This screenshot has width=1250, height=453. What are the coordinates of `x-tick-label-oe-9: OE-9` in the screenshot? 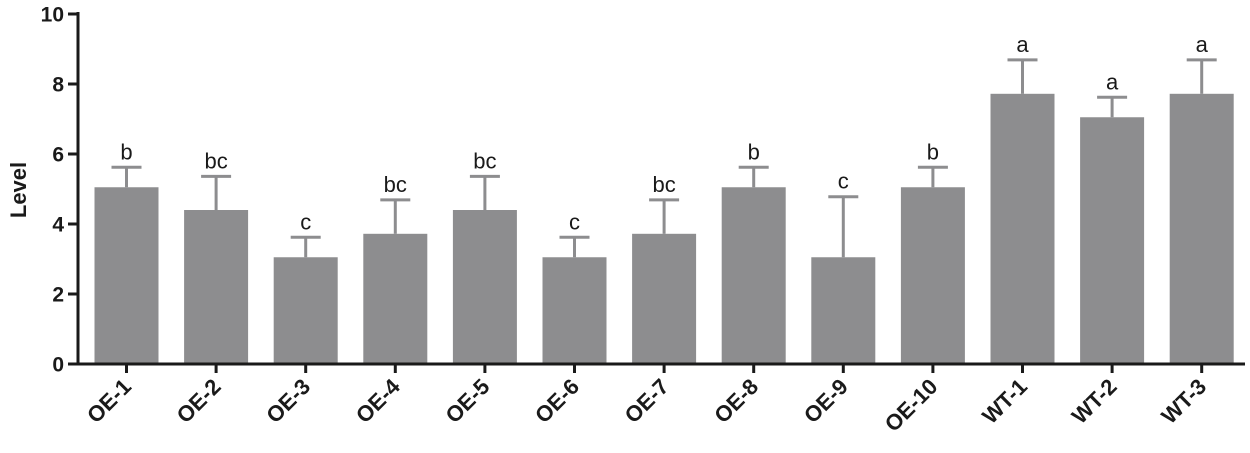 It's located at (826, 401).